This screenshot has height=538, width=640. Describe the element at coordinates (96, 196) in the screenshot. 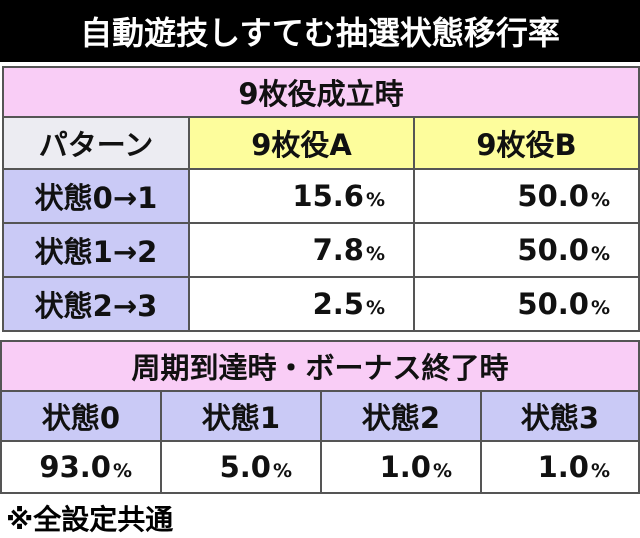

I see `row-header: 状態0→1` at that location.